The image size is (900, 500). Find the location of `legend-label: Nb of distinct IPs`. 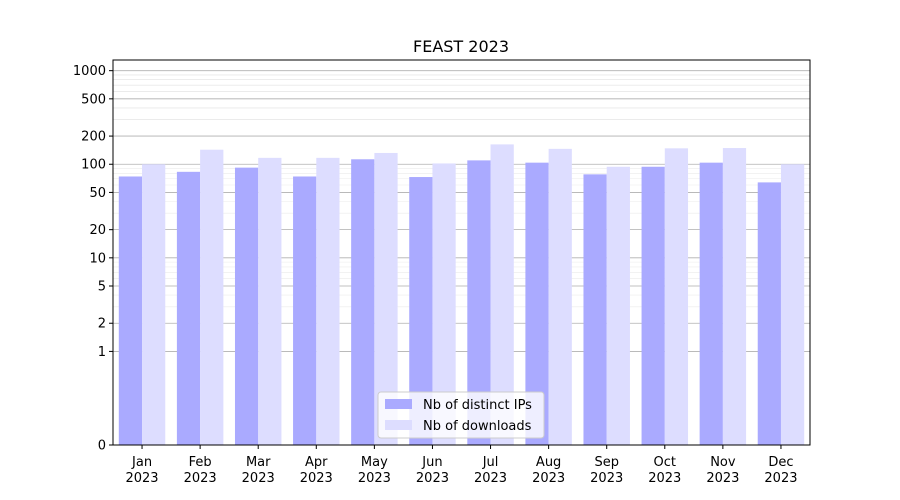

legend-label: Nb of distinct IPs is located at coordinates (477, 405).